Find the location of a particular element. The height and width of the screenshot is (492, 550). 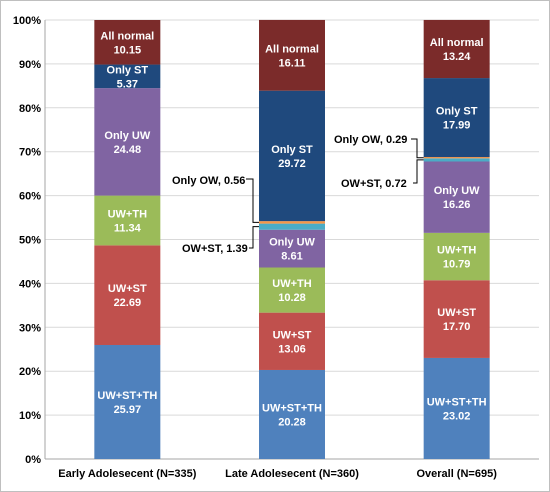

segment-value-label: 13.06 is located at coordinates (292, 349).